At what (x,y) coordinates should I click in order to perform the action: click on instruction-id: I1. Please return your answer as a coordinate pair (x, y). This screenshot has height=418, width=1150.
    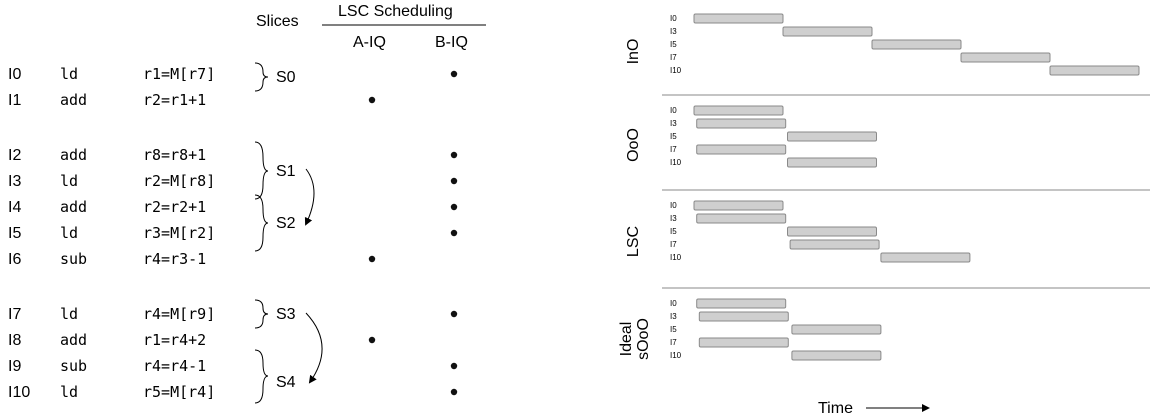
    Looking at the image, I should click on (14, 100).